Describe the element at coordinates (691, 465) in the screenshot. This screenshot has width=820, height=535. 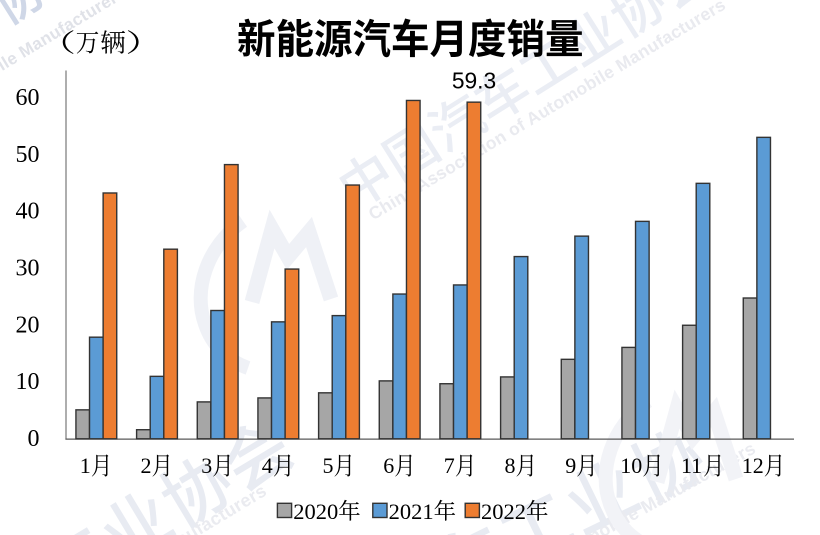
I see `svg-text: 11` at that location.